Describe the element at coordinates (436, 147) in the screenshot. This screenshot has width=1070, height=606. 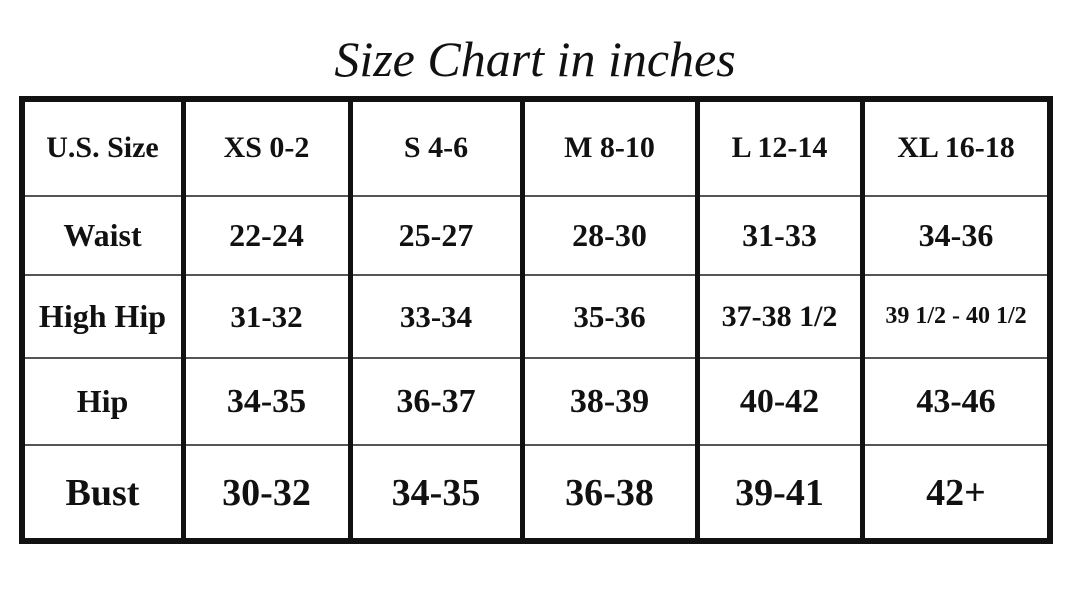
I see `header-cell: S 4-6` at that location.